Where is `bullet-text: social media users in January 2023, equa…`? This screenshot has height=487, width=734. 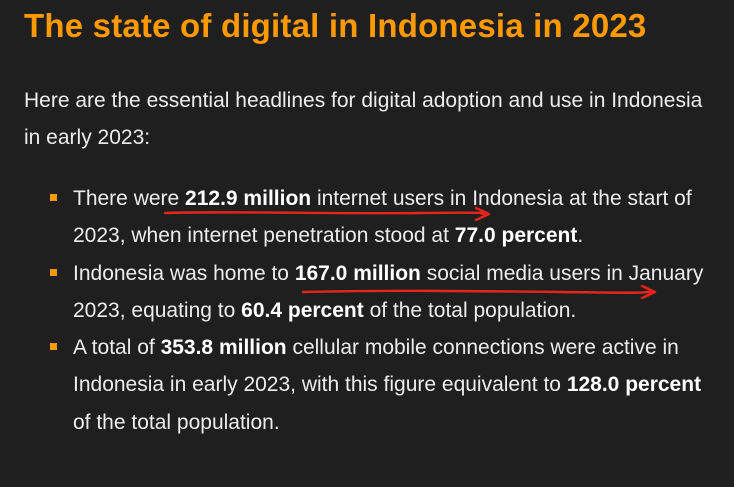
bullet-text: social media users in January 2023, equa… is located at coordinates (388, 291).